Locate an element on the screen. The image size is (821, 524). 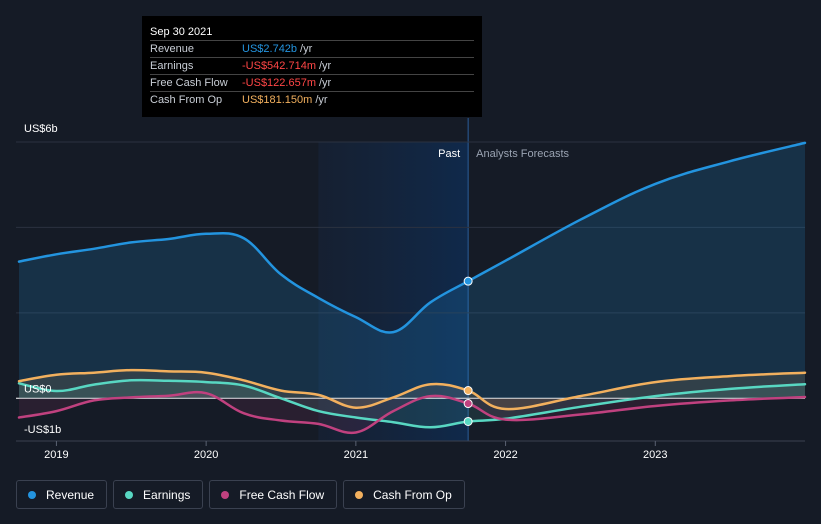
legend-item-free-cash-flow: Free Cash Flow is located at coordinates (273, 494).